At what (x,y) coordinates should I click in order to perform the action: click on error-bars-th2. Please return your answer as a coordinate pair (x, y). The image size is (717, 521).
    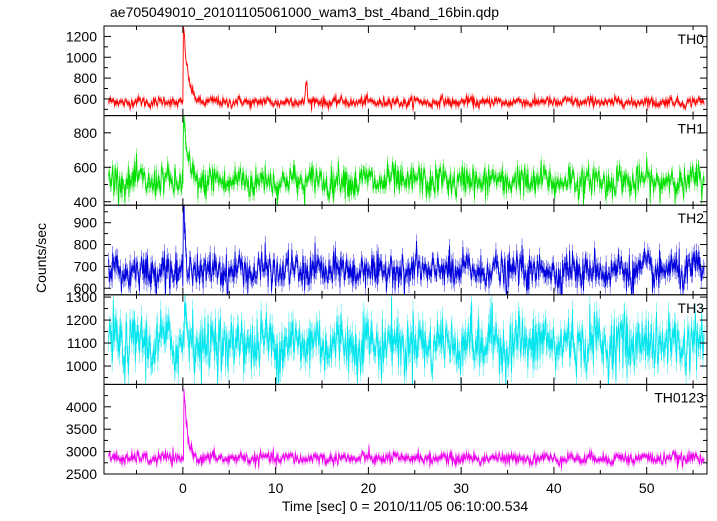
    Looking at the image, I should click on (406, 250).